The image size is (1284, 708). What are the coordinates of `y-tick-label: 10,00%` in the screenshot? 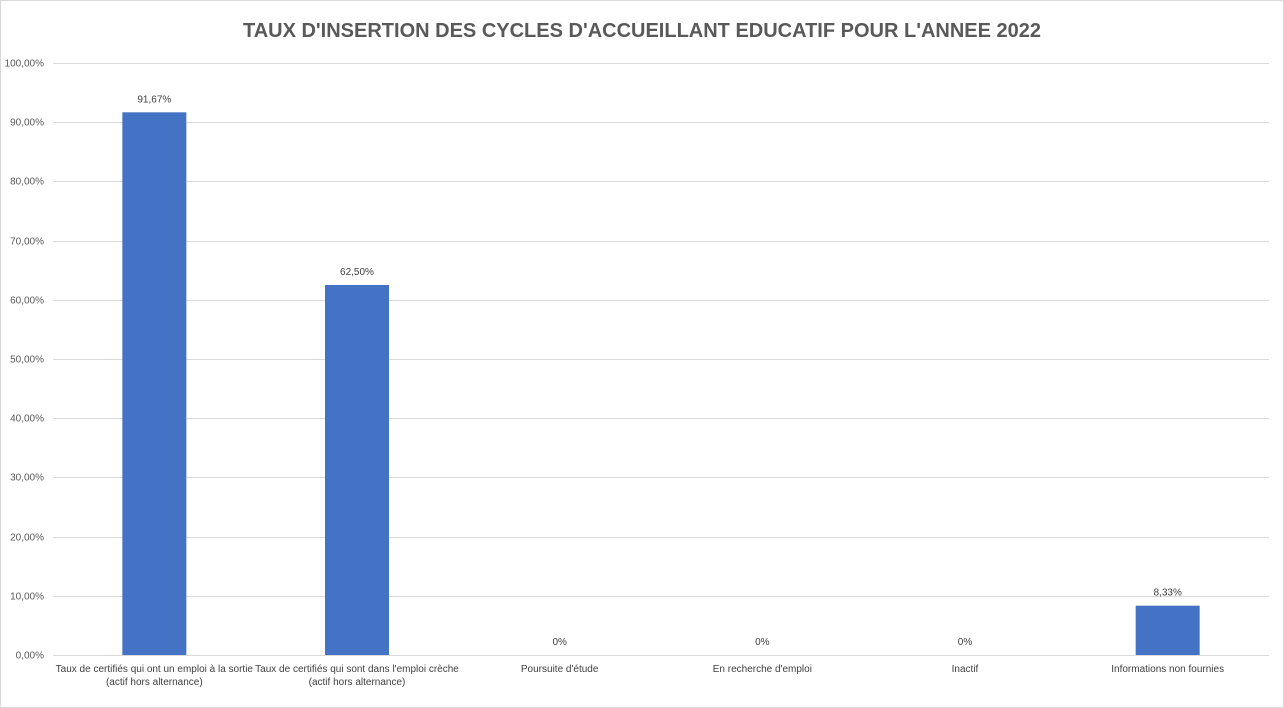 It's located at (27, 597).